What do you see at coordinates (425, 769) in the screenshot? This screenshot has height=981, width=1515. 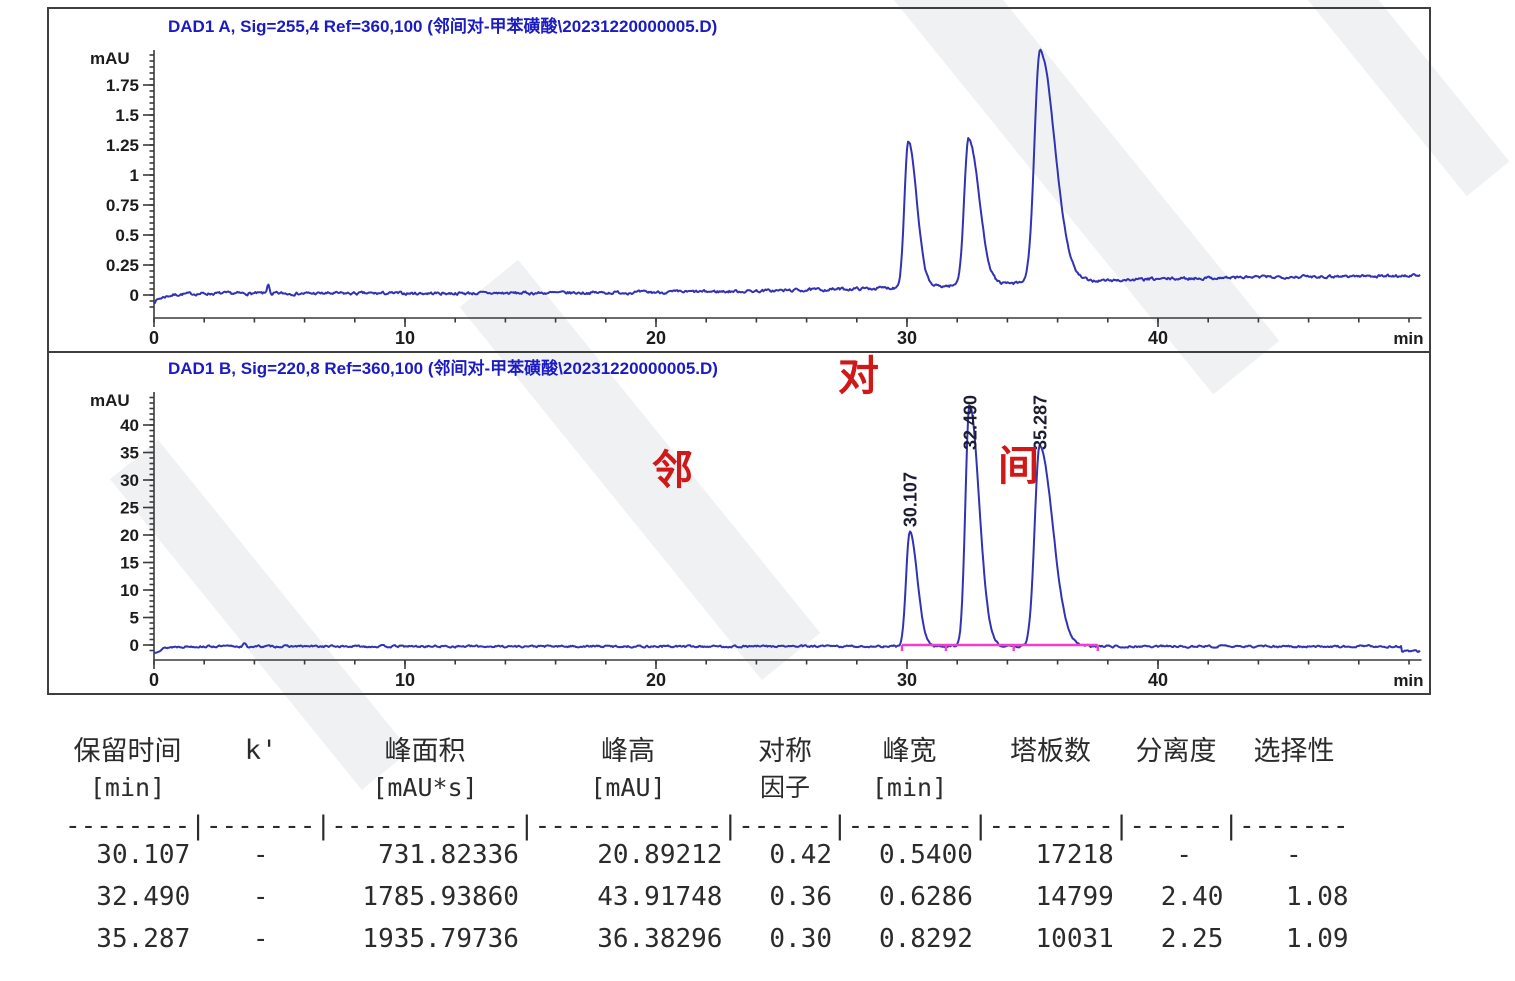 I see `col-header-peak-area: 峰面积 [mAU*s]` at bounding box center [425, 769].